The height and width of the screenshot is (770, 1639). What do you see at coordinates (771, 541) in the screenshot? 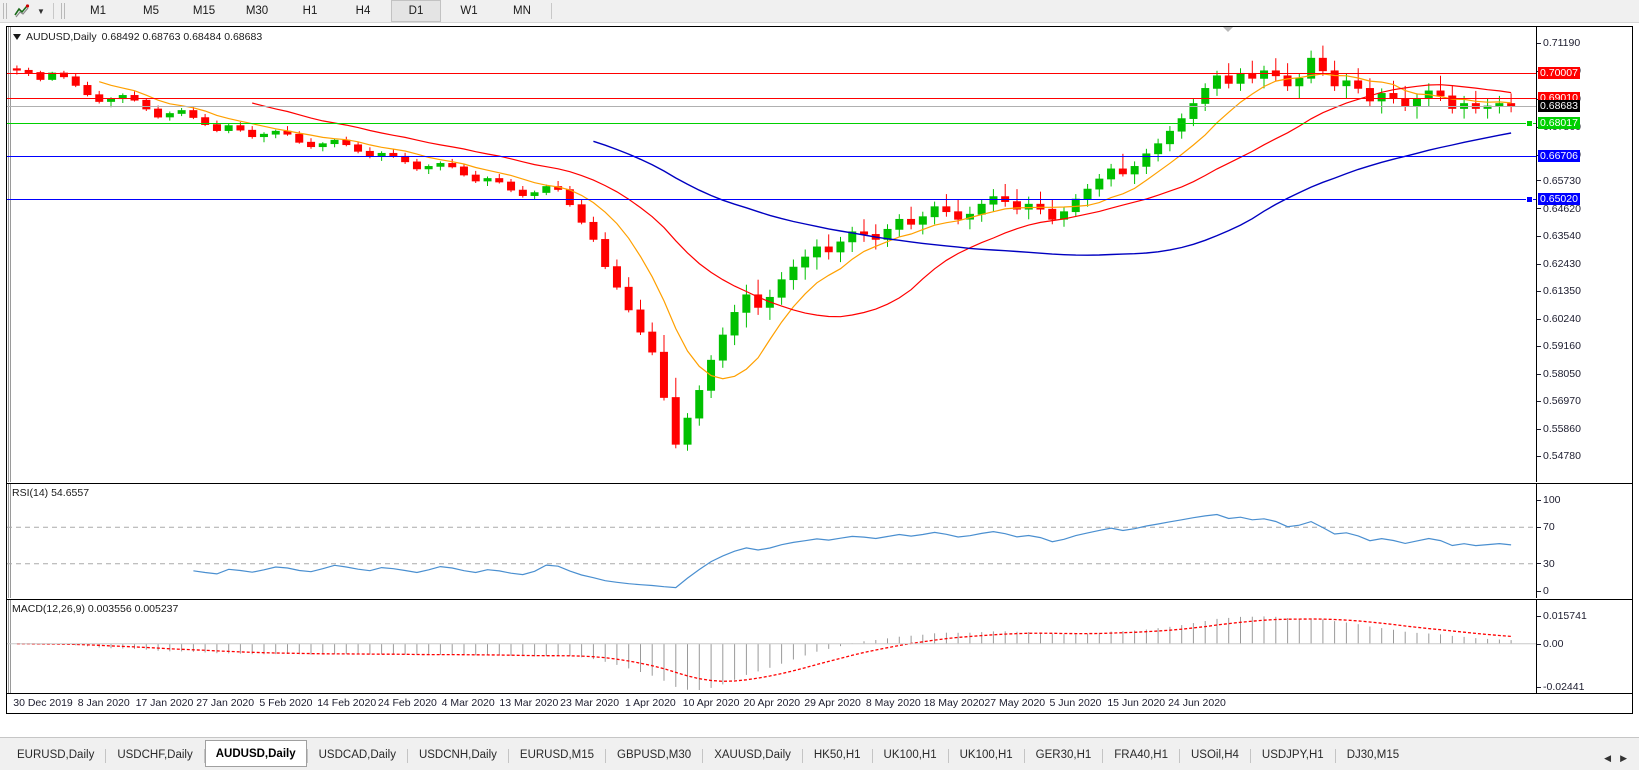
I see `rsi-plot` at bounding box center [771, 541].